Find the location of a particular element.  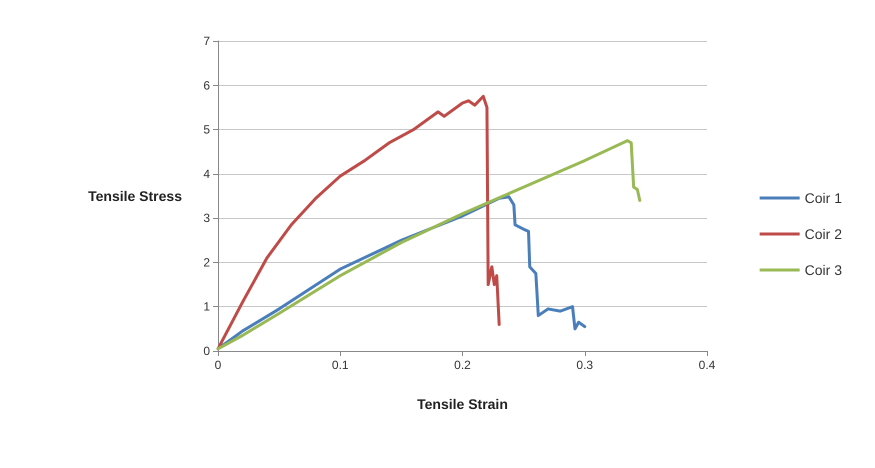

x-tick-label: 0 is located at coordinates (218, 365).